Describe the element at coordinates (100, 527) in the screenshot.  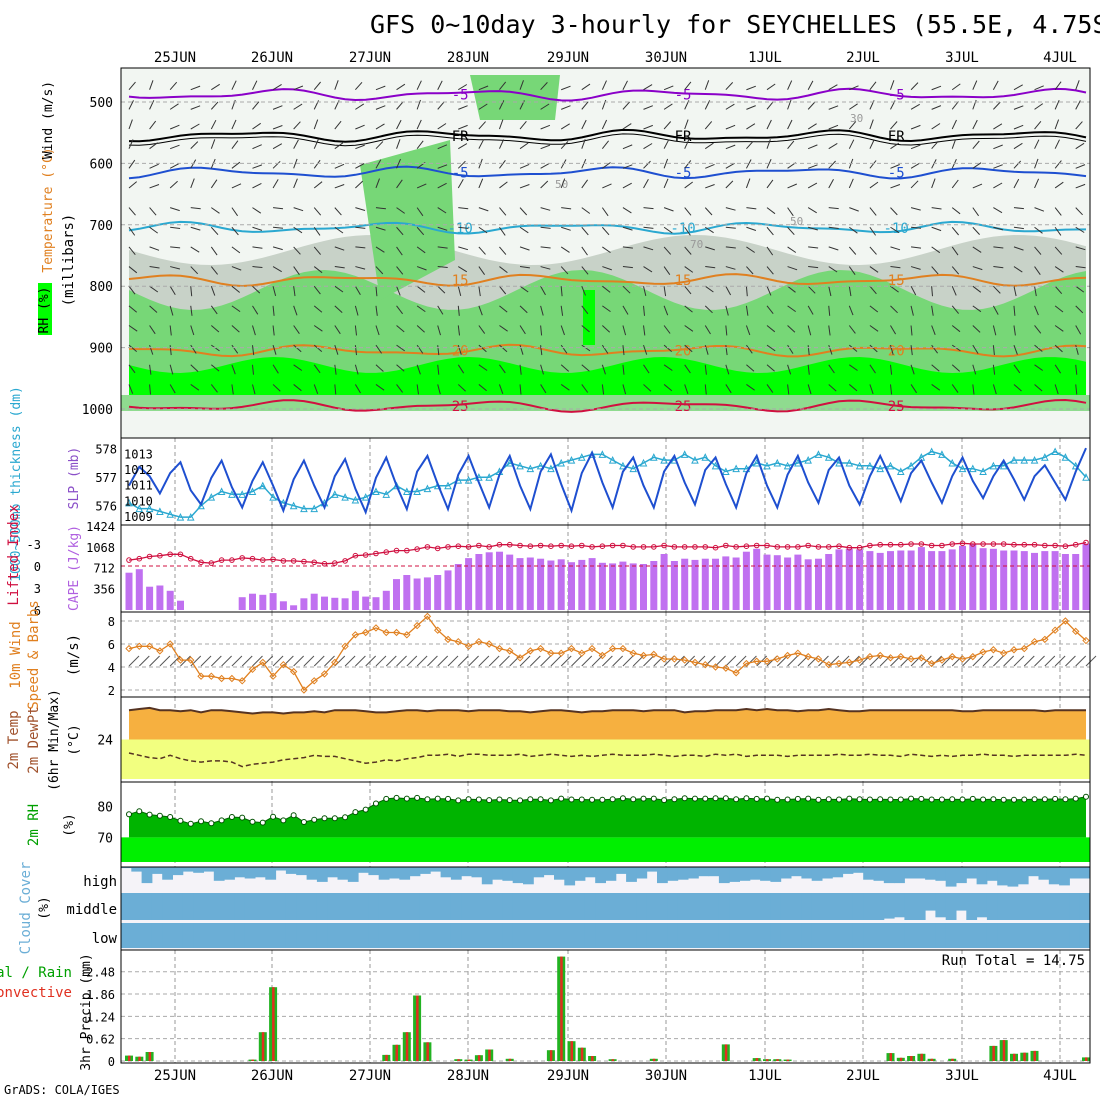
I see `y-tick-label: 1424` at that location.